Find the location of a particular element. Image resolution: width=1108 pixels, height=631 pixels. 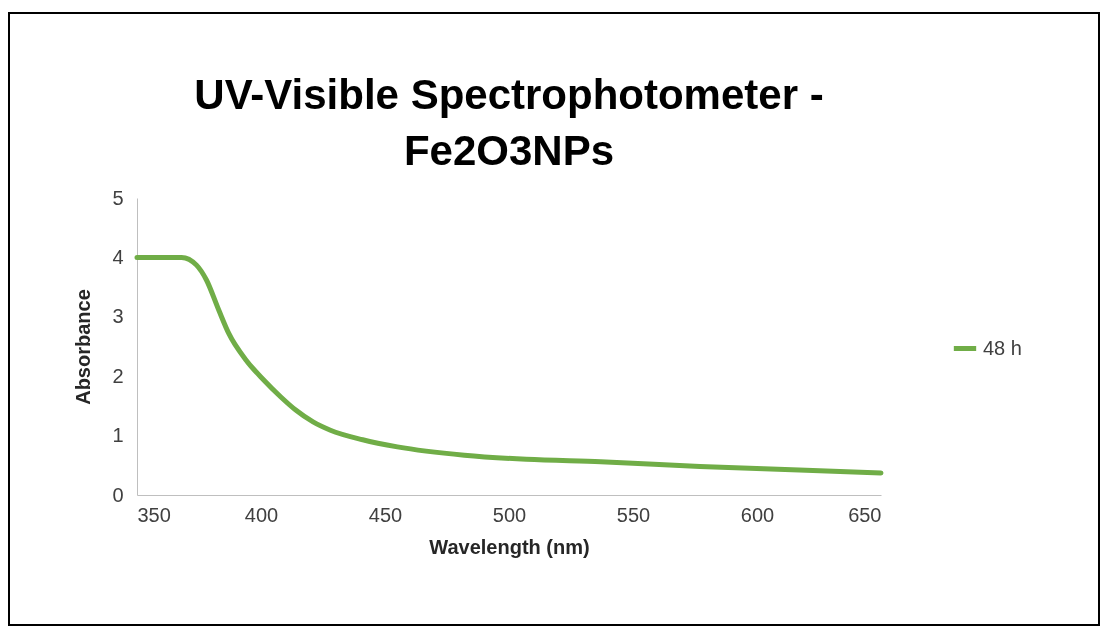

y-tick-label: 4 is located at coordinates (118, 256).